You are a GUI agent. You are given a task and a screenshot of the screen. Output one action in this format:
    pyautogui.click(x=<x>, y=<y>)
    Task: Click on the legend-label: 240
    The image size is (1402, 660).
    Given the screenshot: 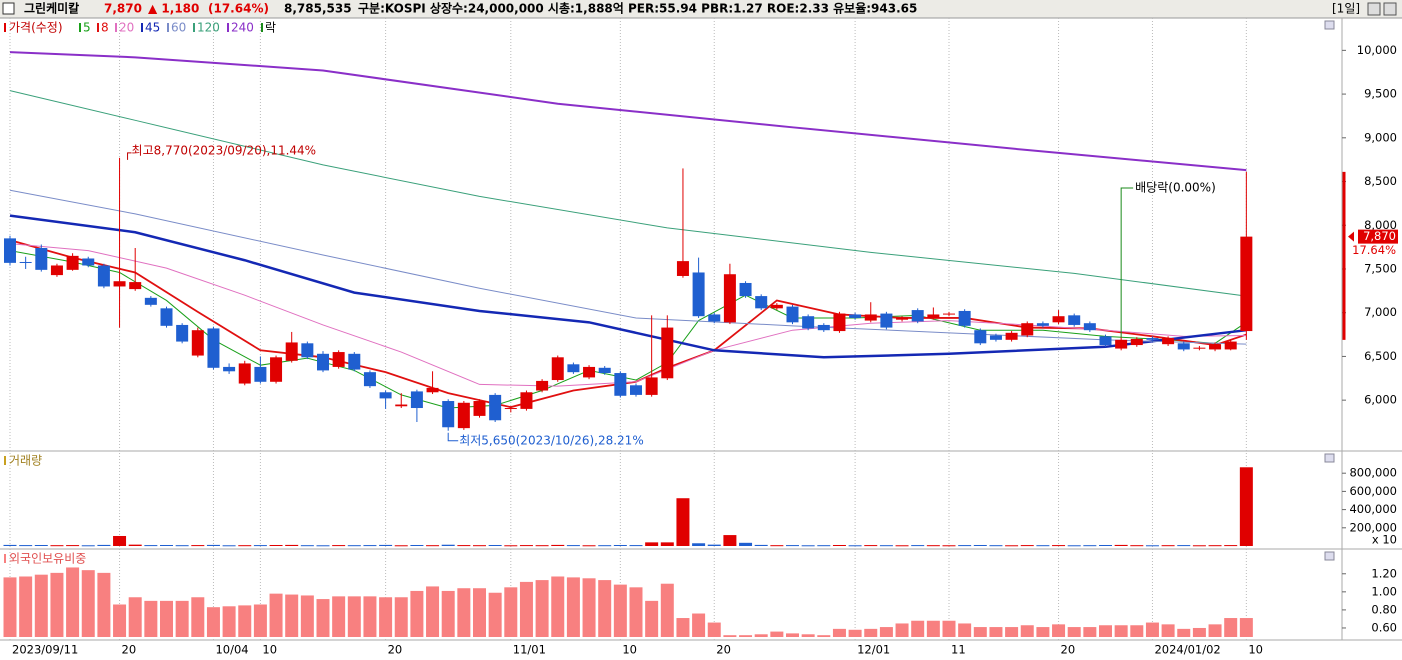 What is the action you would take?
    pyautogui.click(x=242, y=28)
    